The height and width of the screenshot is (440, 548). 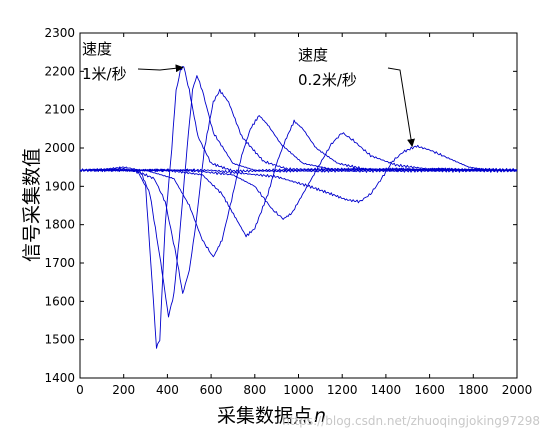 What do you see at coordinates (327, 80) in the screenshot?
I see `annotation-1-line-1: 0.2米/秒` at bounding box center [327, 80].